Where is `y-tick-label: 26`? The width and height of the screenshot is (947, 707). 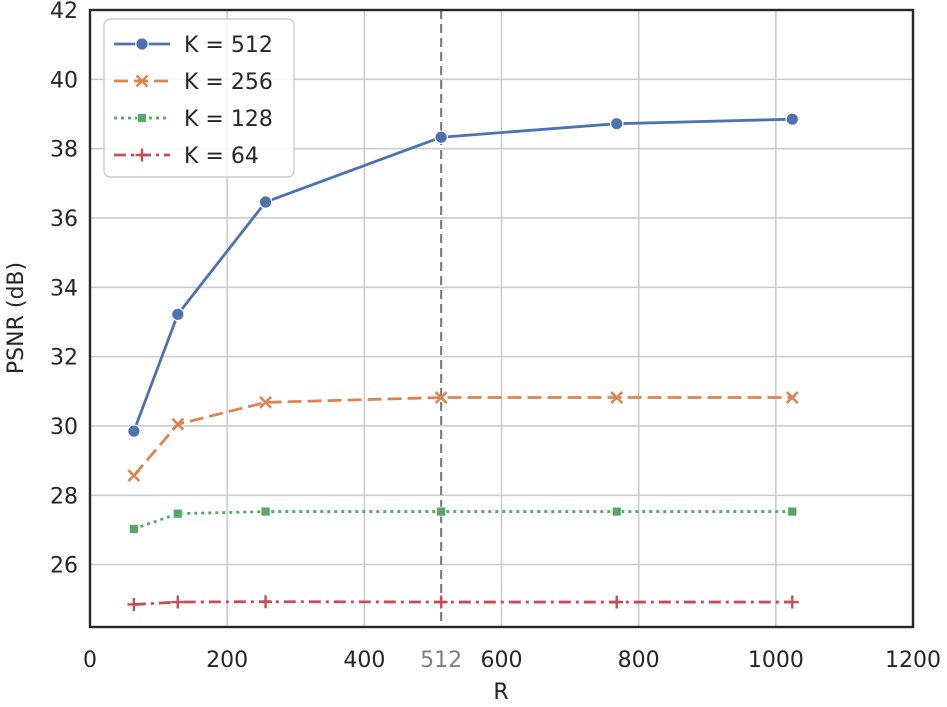
y-tick-label: 26 is located at coordinates (64, 566).